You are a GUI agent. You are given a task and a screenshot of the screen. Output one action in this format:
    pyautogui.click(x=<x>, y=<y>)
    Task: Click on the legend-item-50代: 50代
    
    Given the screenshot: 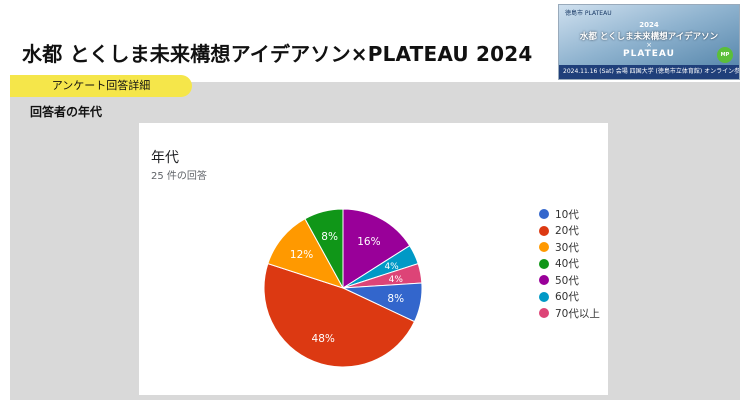 What is the action you would take?
    pyautogui.click(x=569, y=280)
    